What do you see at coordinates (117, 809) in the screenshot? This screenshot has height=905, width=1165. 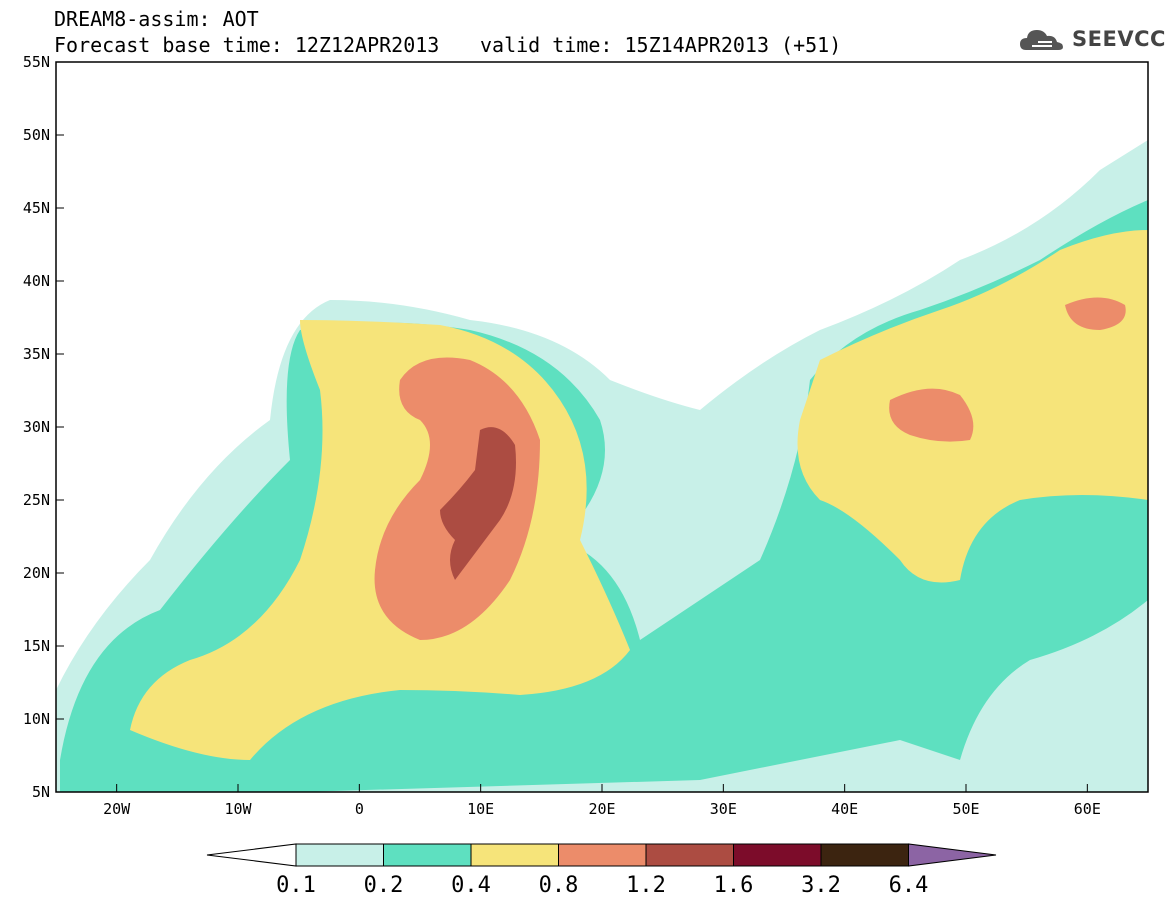 I see `lon-tick-label: 20W` at bounding box center [117, 809].